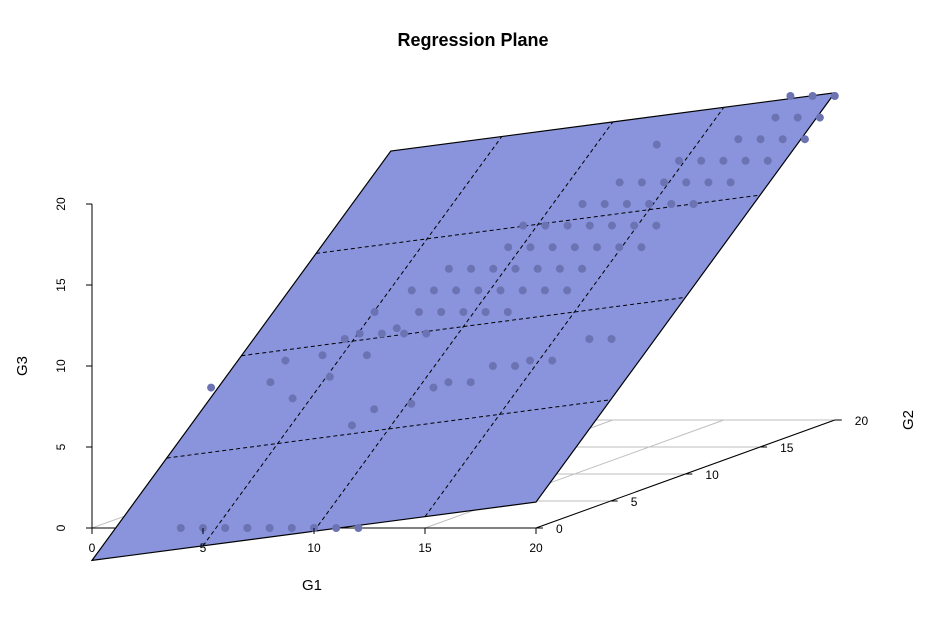 Image resolution: width=947 pixels, height=644 pixels. I want to click on y-axis-label: G2, so click(908, 420).